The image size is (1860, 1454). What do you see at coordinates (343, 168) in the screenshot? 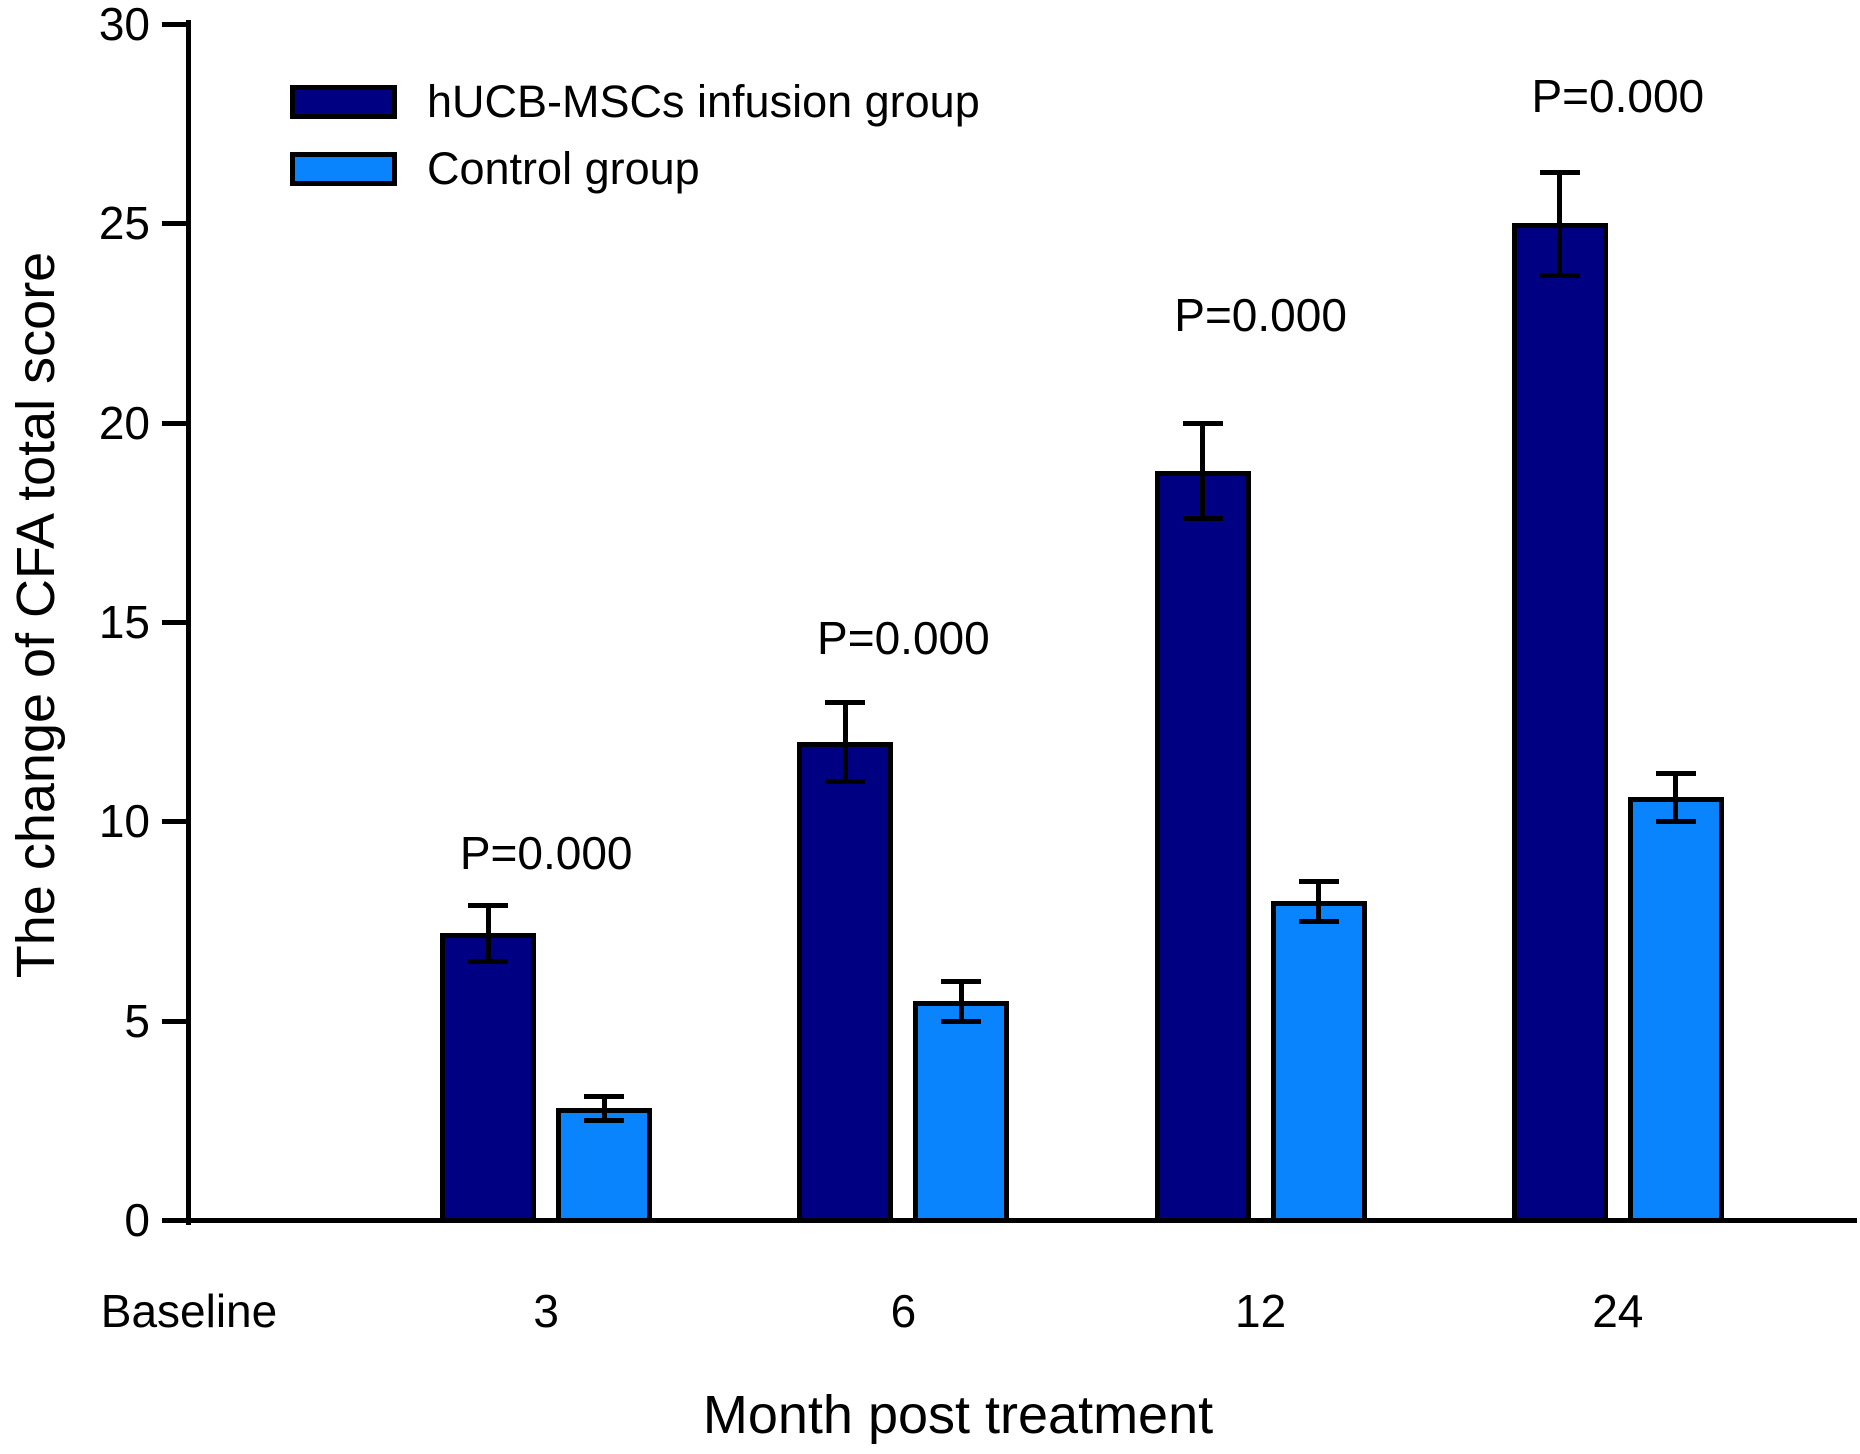
I see `legend-swatch-control-group` at bounding box center [343, 168].